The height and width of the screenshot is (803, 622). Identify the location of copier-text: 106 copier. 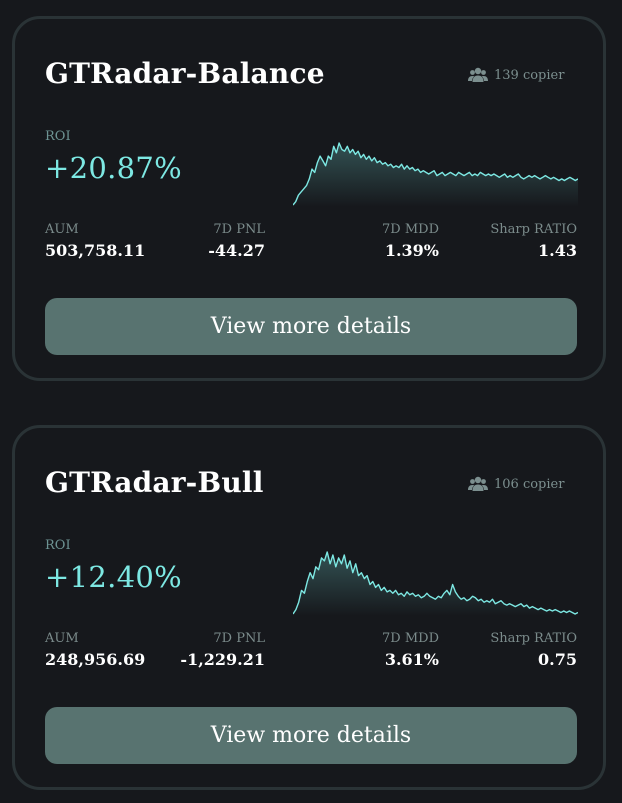
(529, 484).